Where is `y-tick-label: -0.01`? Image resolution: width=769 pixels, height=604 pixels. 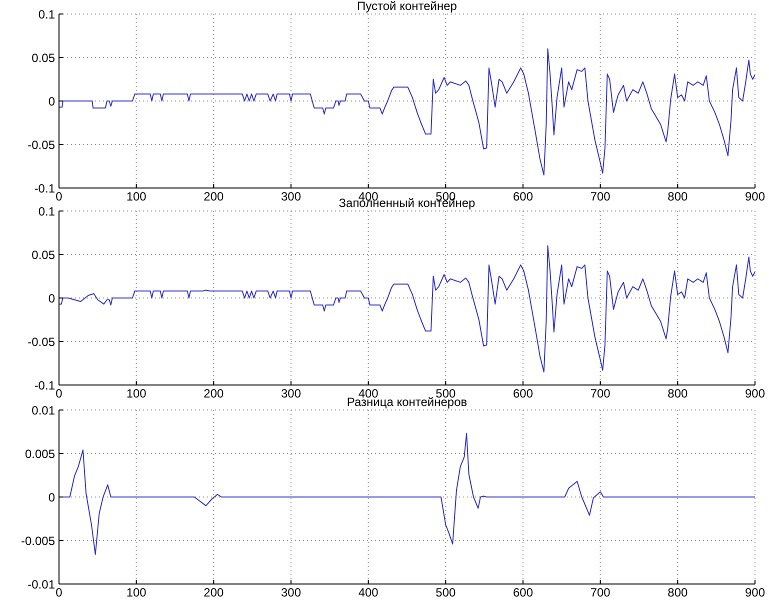
y-tick-label: -0.01 is located at coordinates (42, 584).